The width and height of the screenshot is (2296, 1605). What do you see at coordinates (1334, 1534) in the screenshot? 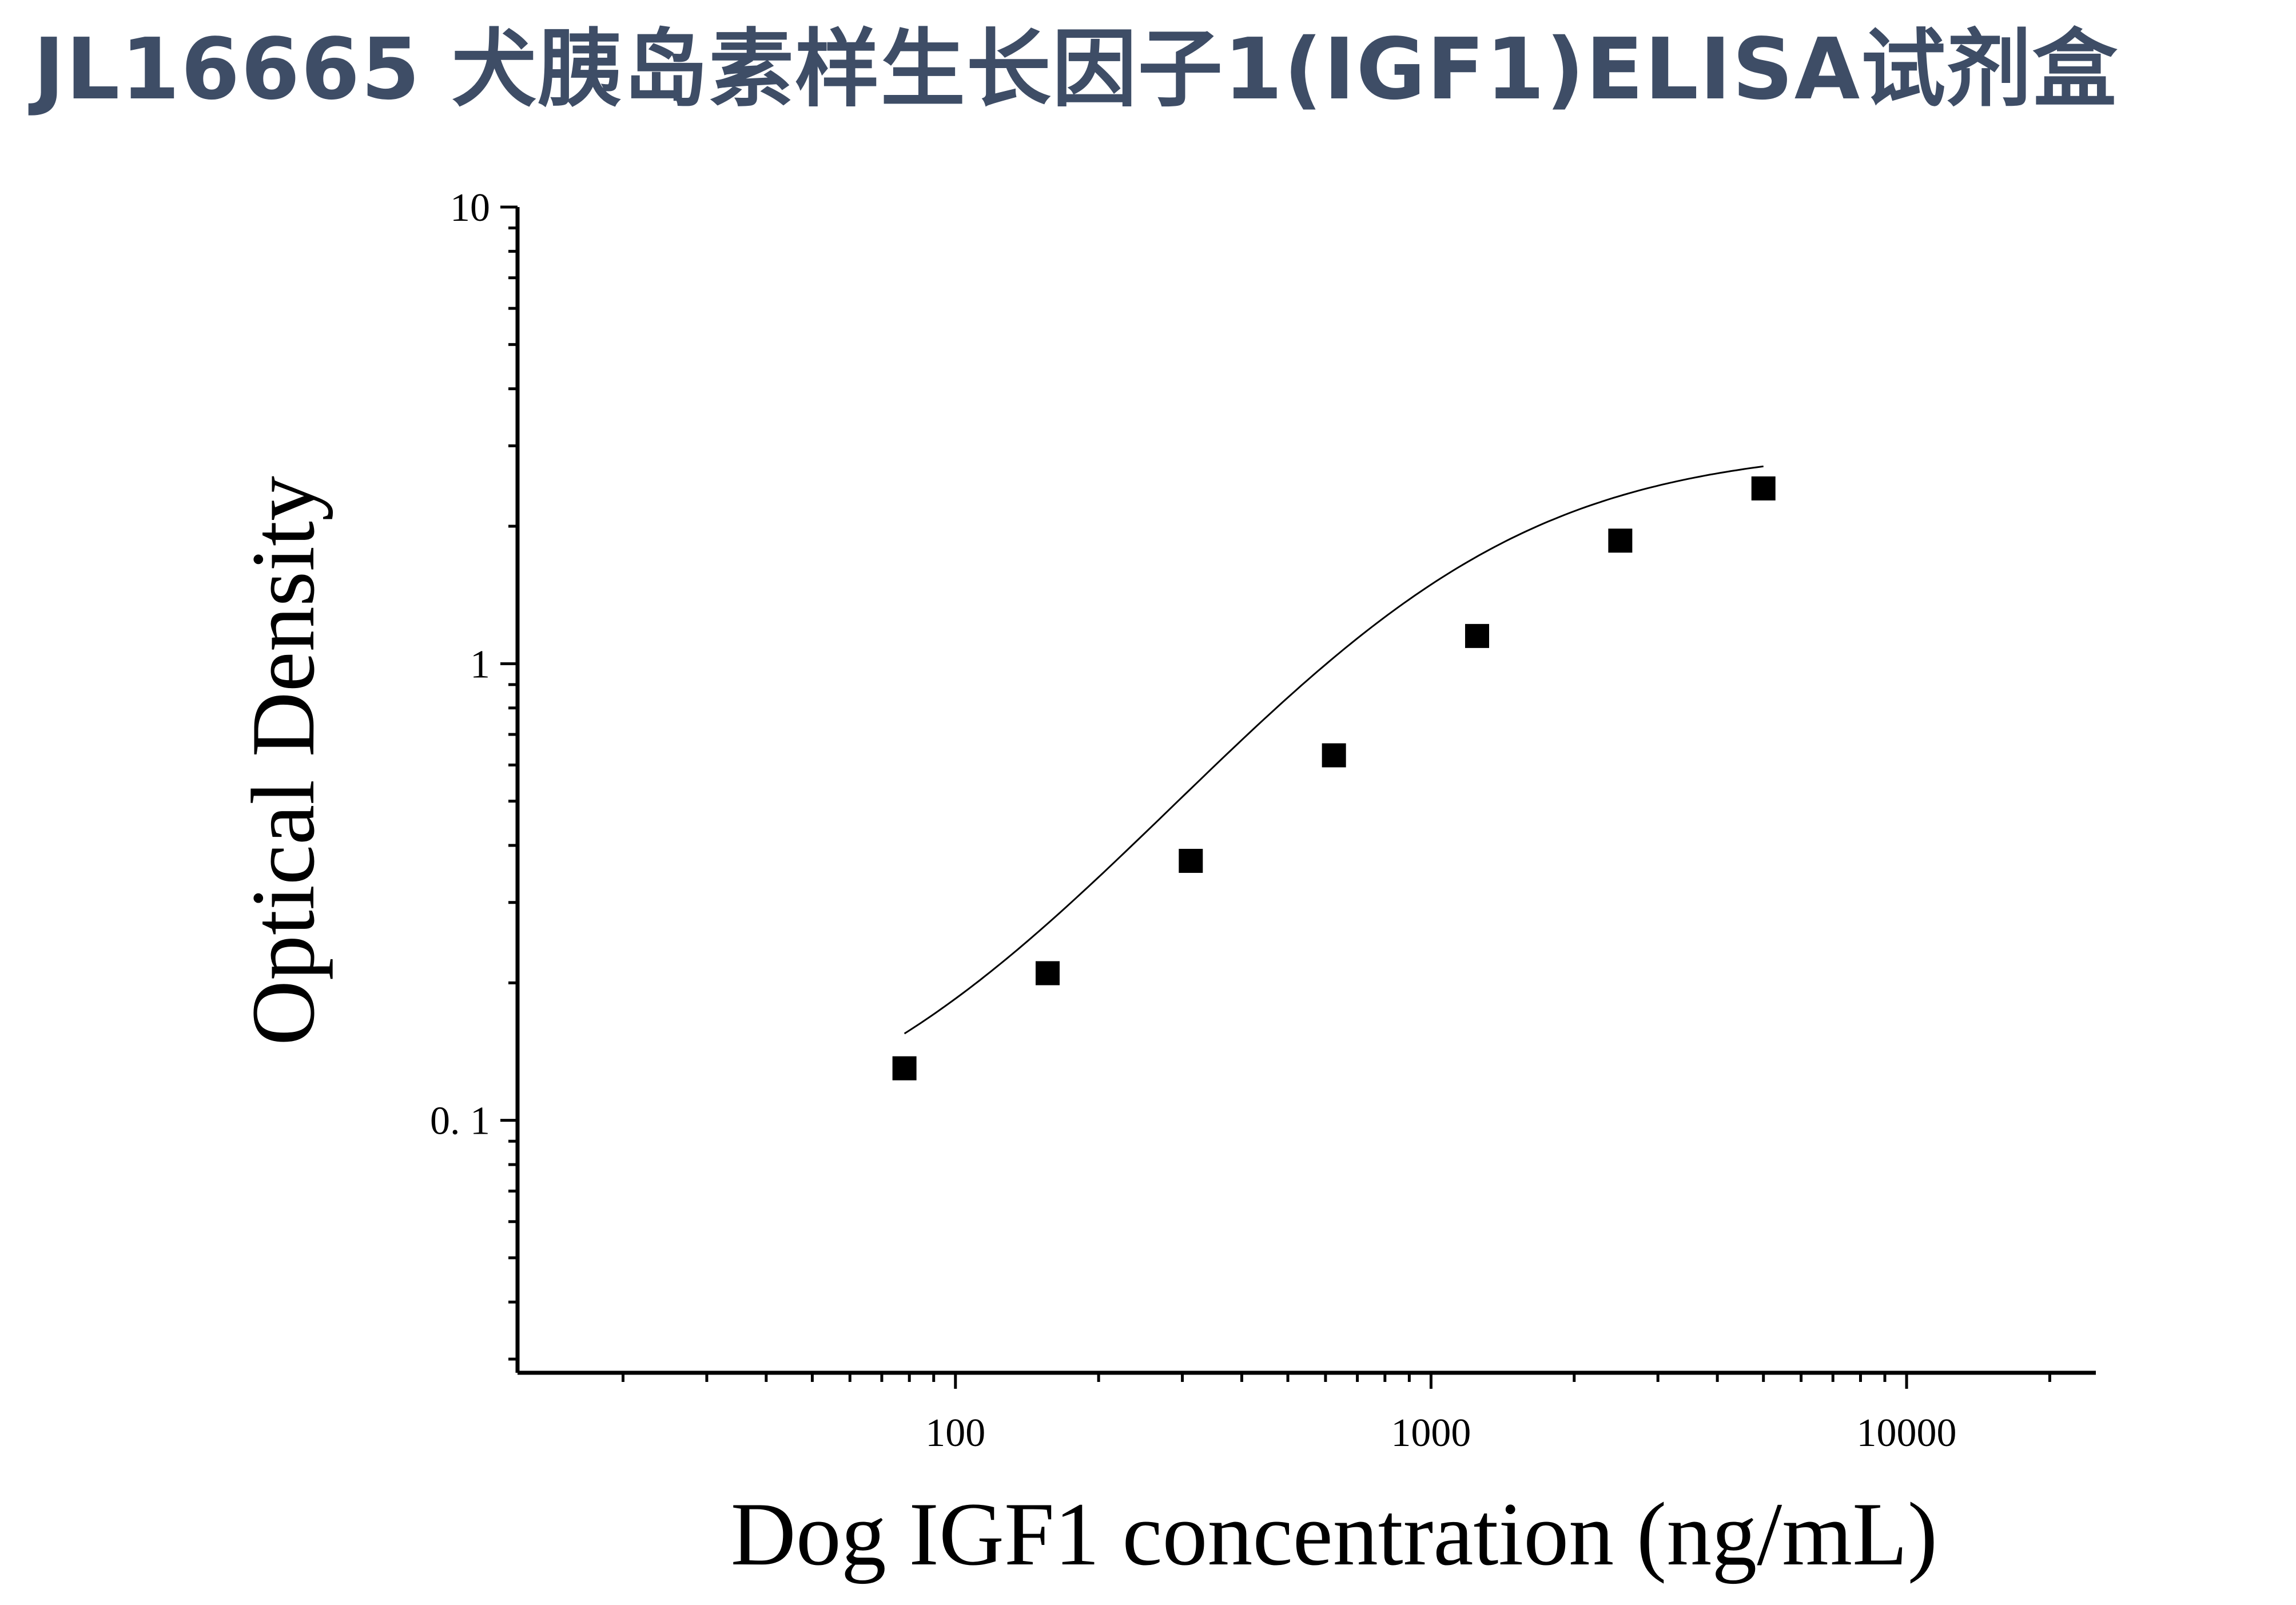
I see `x-axis-title: Dog IGF1 concentration (ng/mL)` at bounding box center [1334, 1534].